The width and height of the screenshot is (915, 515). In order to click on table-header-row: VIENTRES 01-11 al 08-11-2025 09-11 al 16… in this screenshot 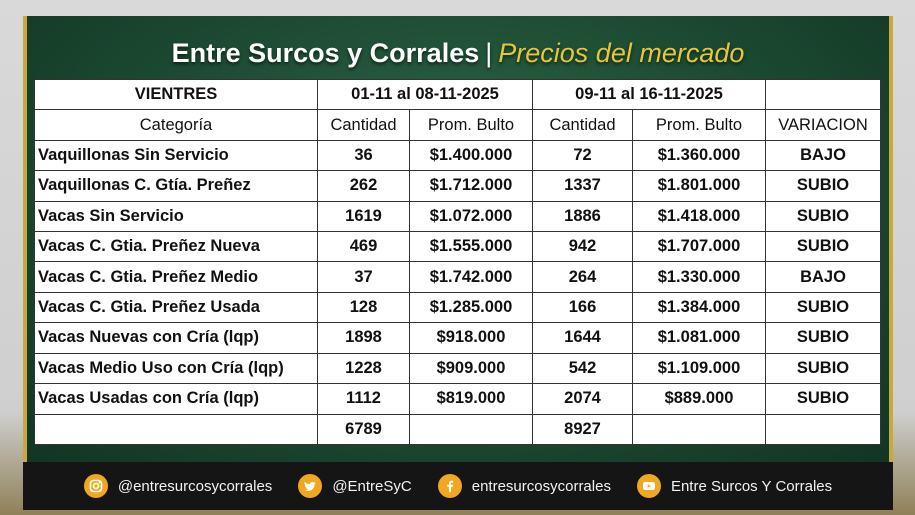, I will do `click(457, 94)`.